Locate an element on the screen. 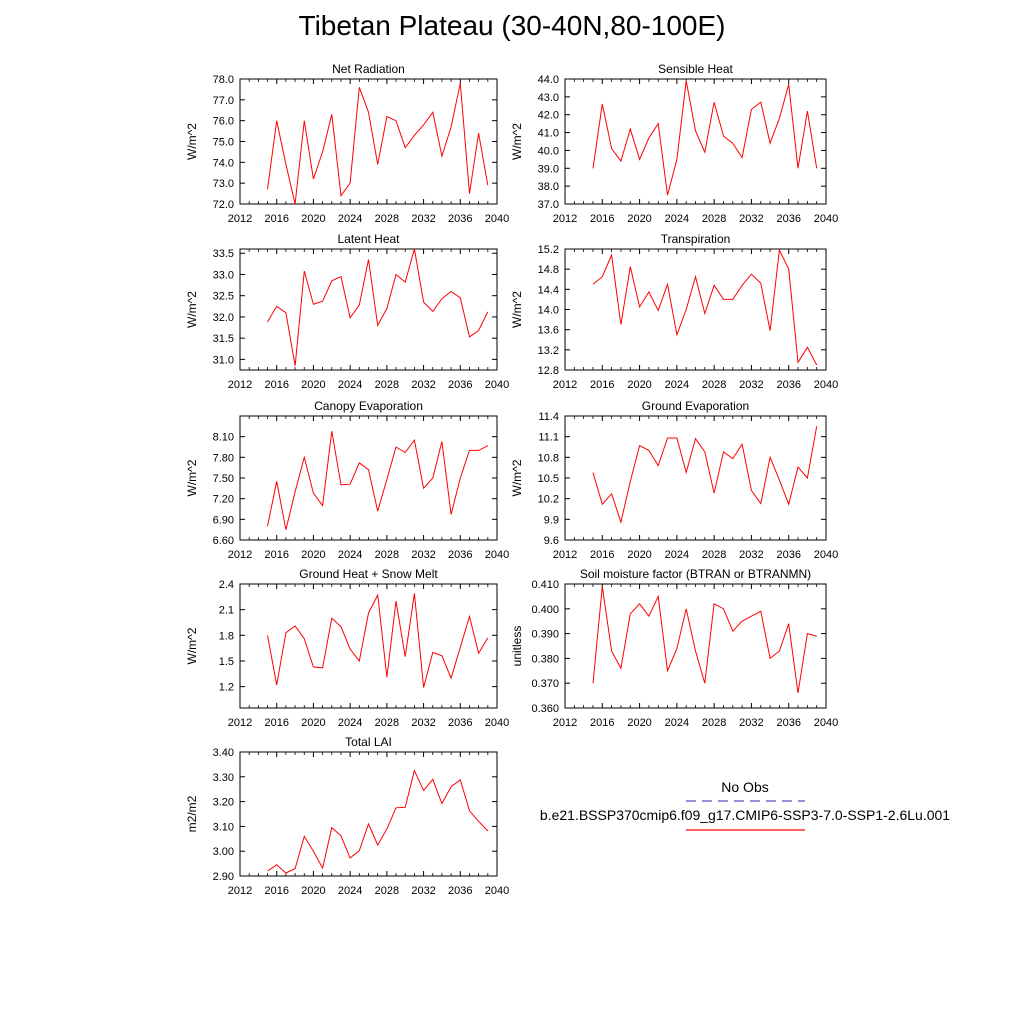 This screenshot has width=1024, height=1024. y-tick-label: 0.380 is located at coordinates (545, 659).